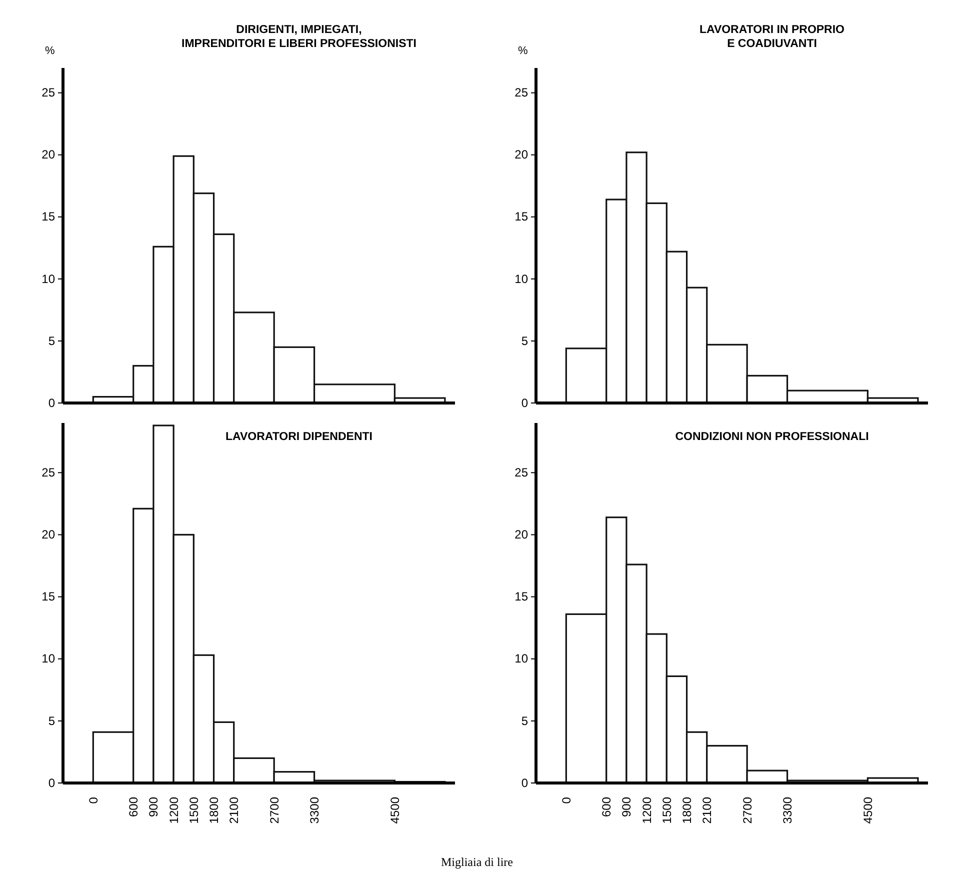 Image resolution: width=954 pixels, height=896 pixels. I want to click on chart-title: LAVORATORI IN PROPRIO E COADIUVANTI, so click(772, 37).